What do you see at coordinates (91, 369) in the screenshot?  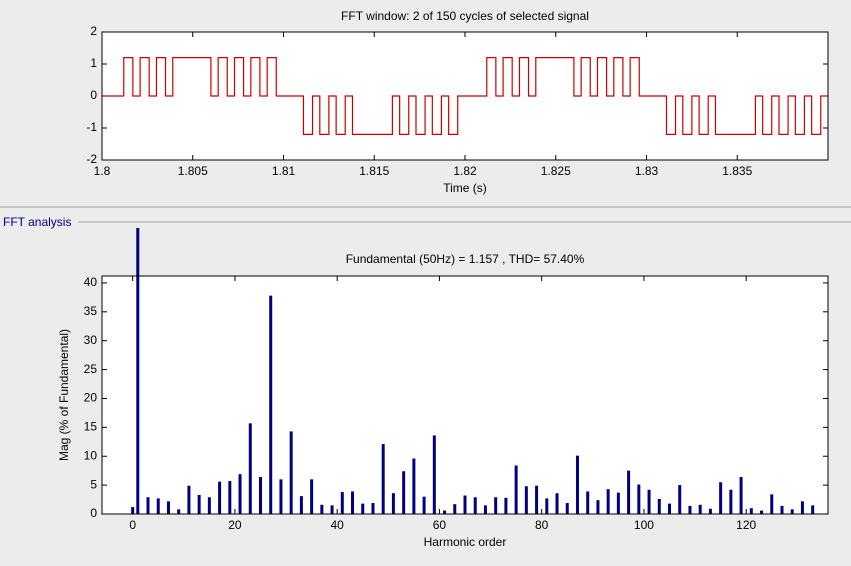 I see `y-tick-label: 25` at bounding box center [91, 369].